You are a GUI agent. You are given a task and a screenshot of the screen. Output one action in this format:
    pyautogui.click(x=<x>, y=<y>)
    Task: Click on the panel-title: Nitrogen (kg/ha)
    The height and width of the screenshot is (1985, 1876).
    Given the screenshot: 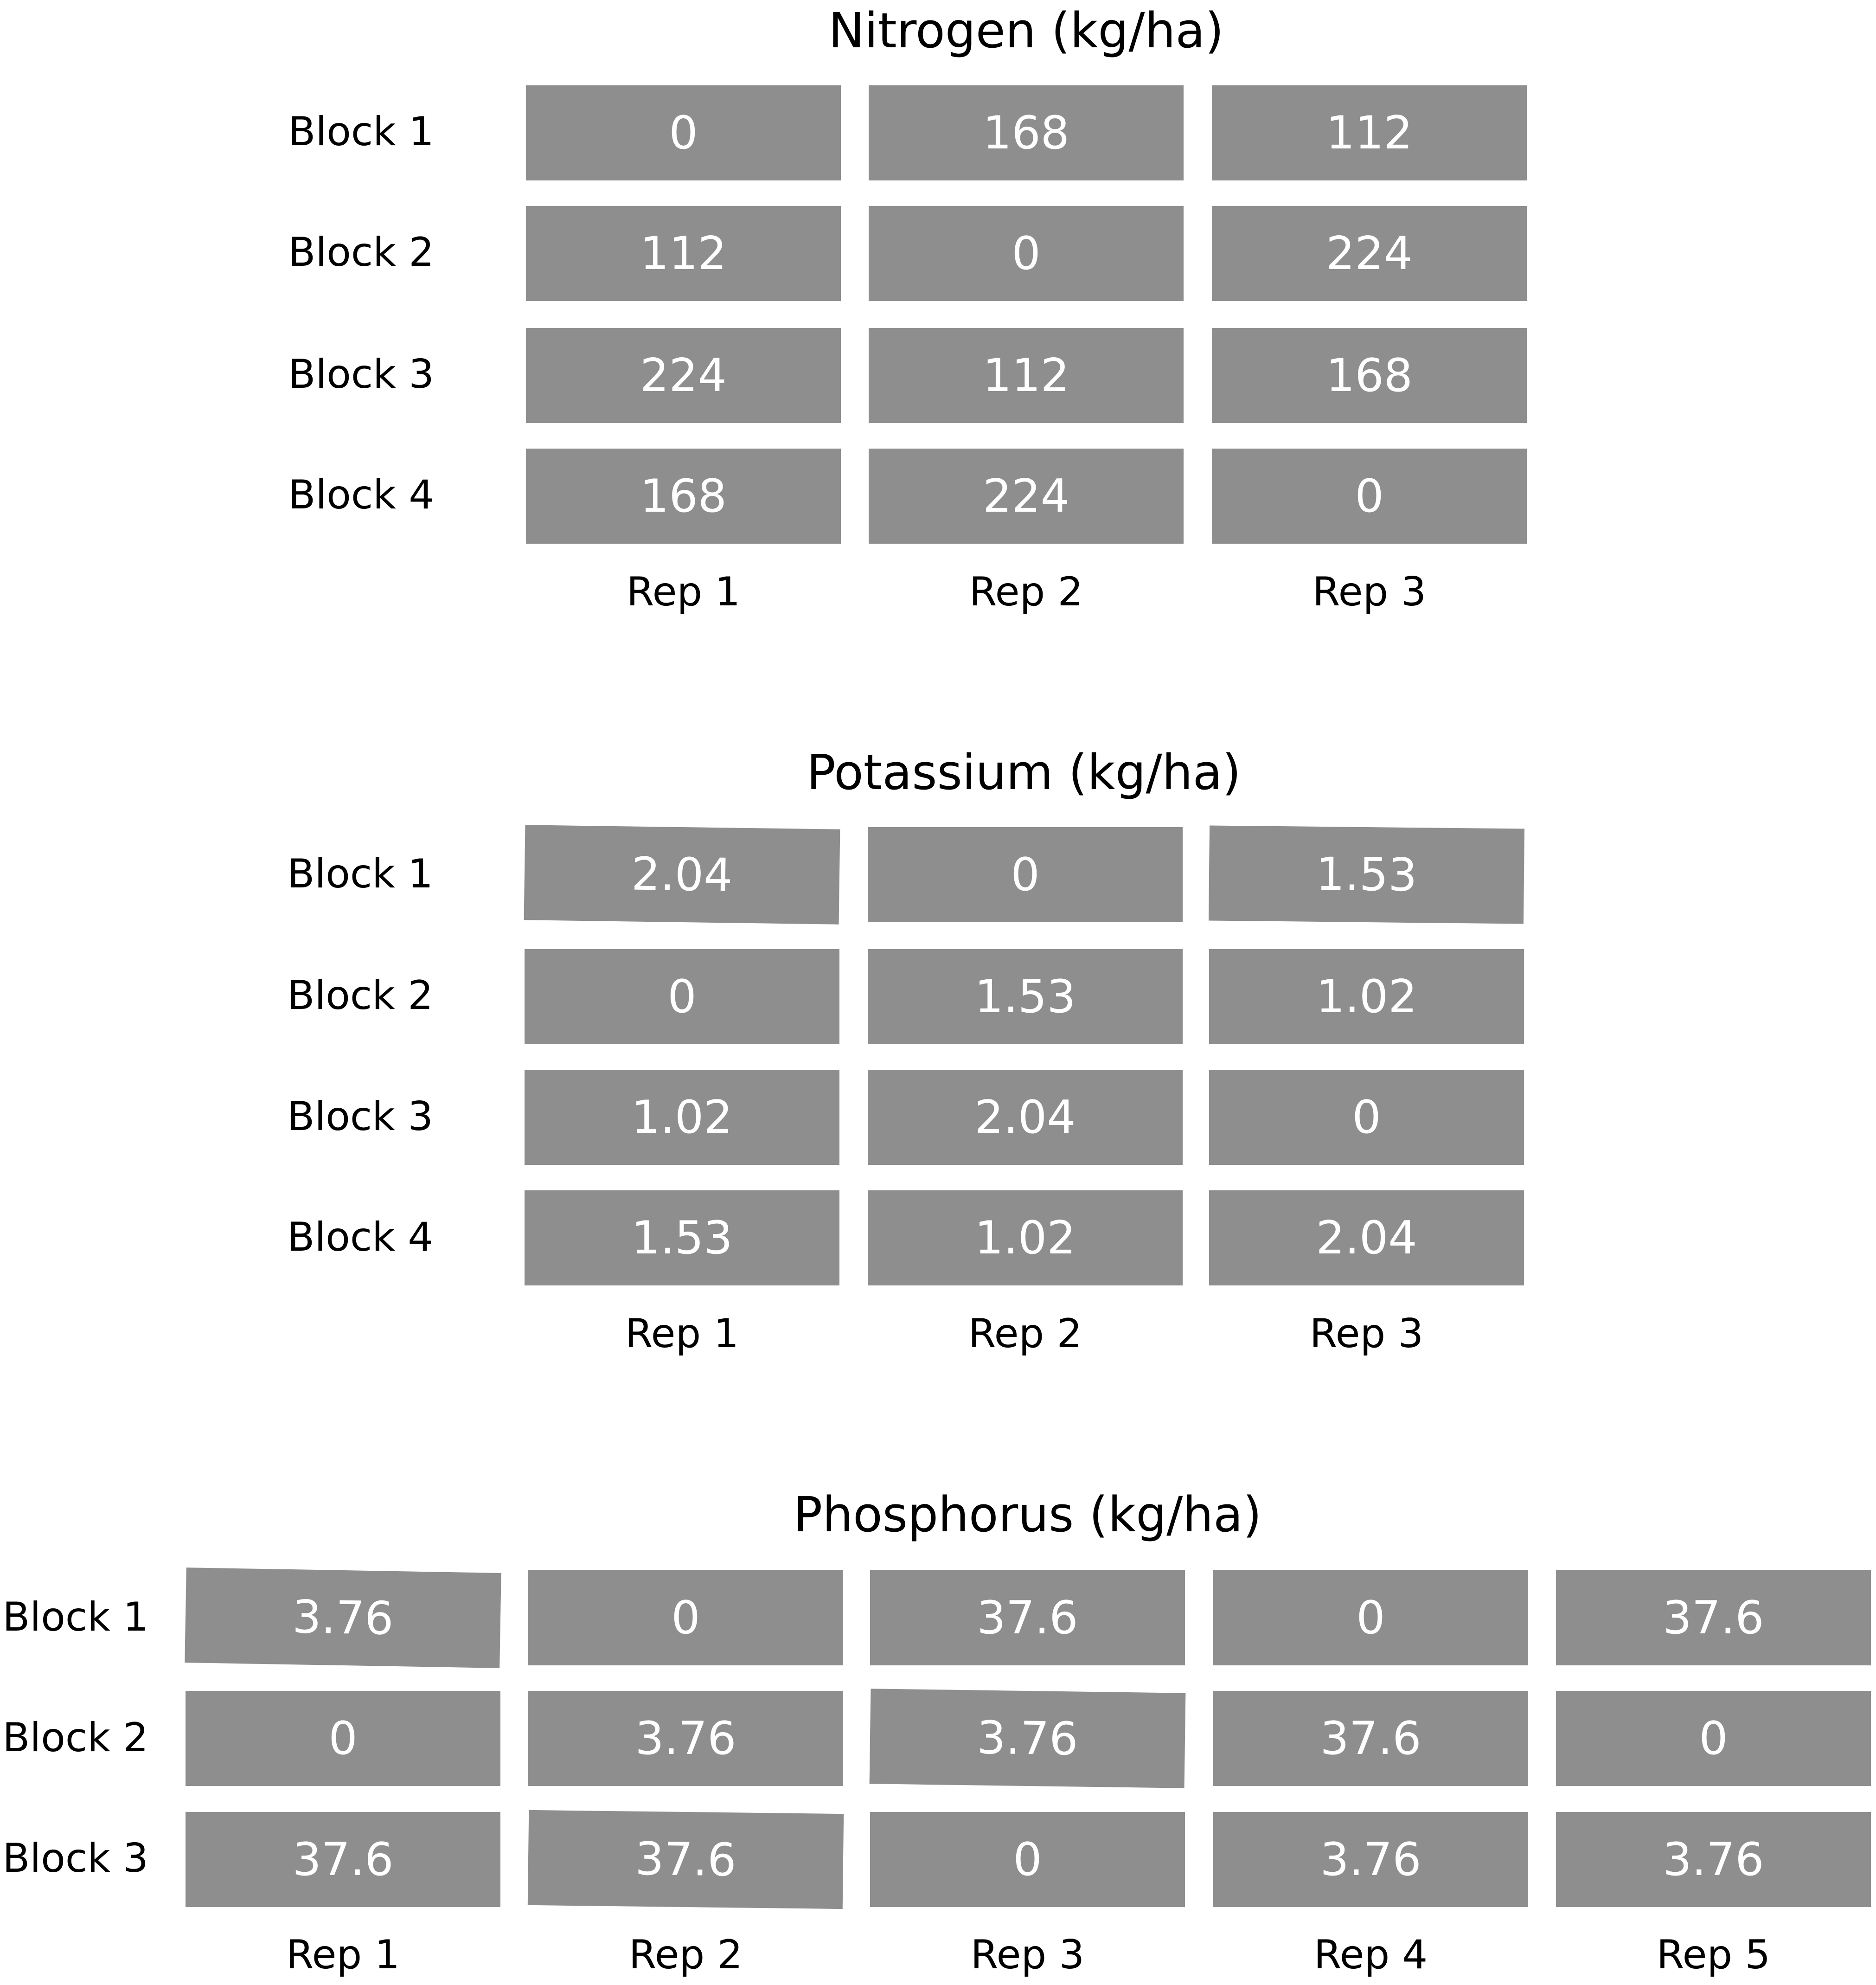 What is the action you would take?
    pyautogui.click(x=1026, y=30)
    